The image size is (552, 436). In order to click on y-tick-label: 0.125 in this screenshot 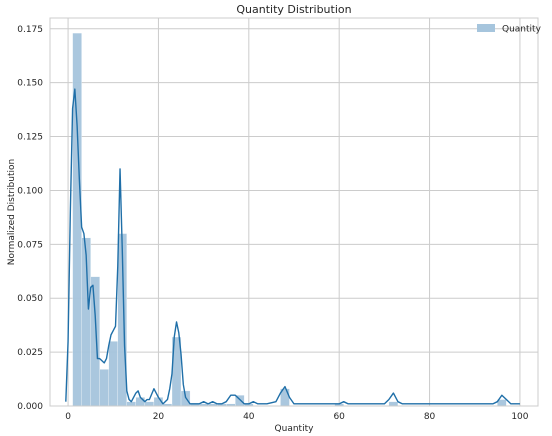, I will do `click(30, 138)`.